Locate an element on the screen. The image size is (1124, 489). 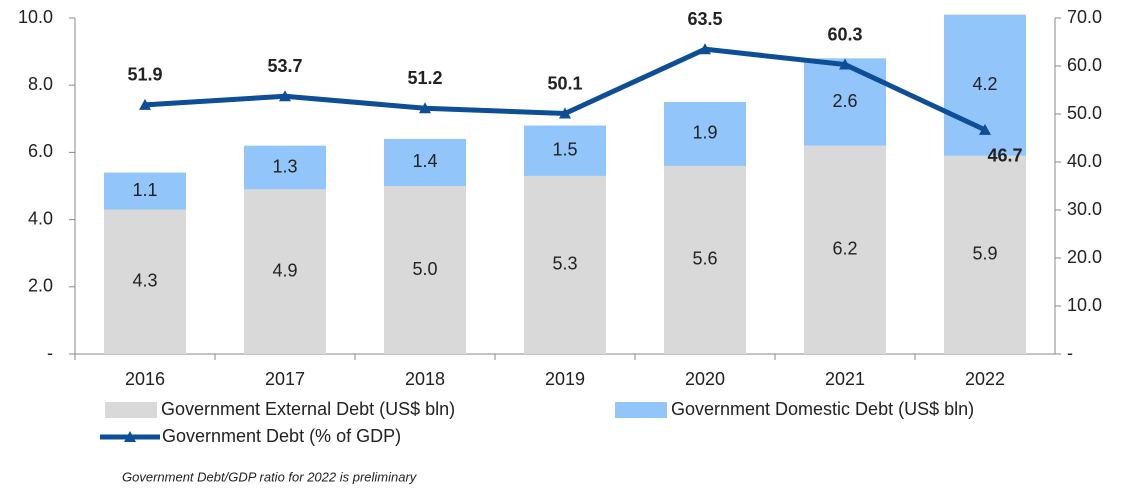
bar-label: 2.6 is located at coordinates (844, 101).